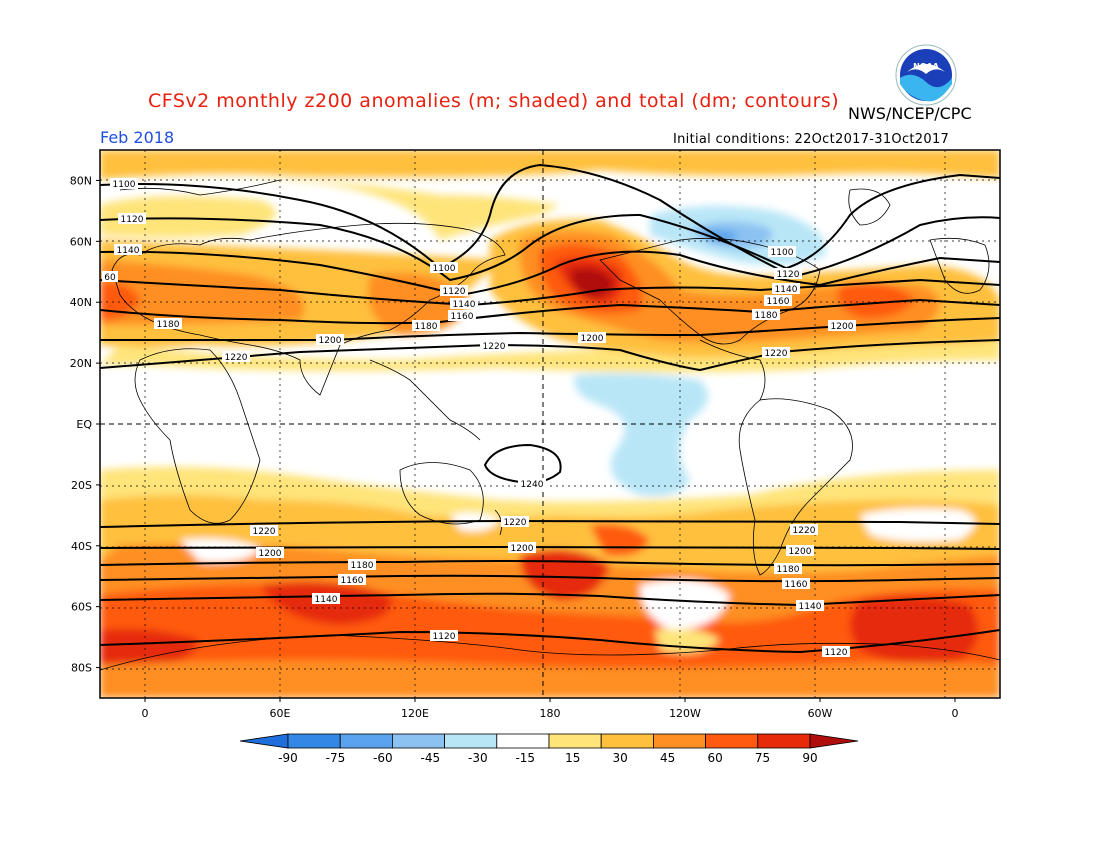 This screenshot has height=850, width=1100. What do you see at coordinates (926, 66) in the screenshot?
I see `noaa-logo-text: NOAA` at bounding box center [926, 66].